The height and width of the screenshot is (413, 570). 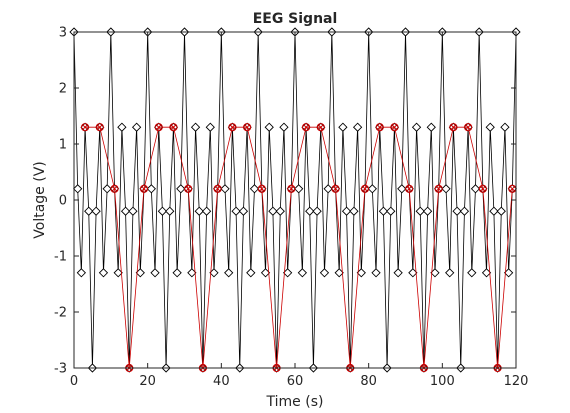 What do you see at coordinates (147, 381) in the screenshot?
I see `x-tick-label: 20` at bounding box center [147, 381].